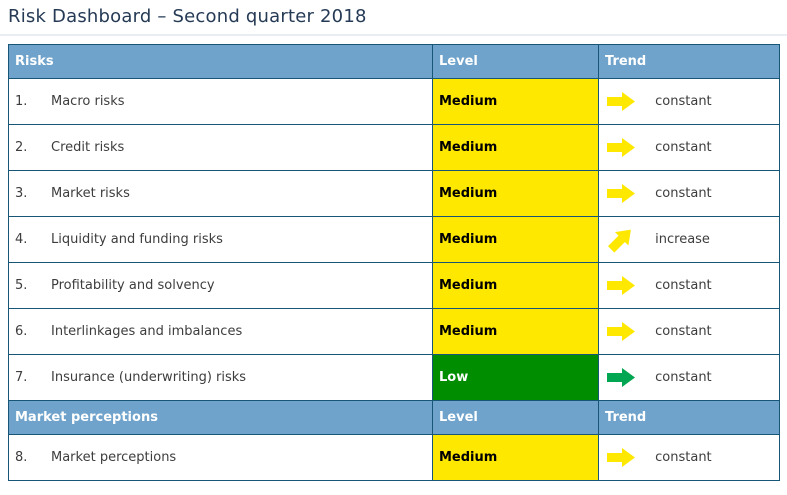 The height and width of the screenshot is (495, 787). What do you see at coordinates (21, 147) in the screenshot?
I see `risk-number: 2.` at bounding box center [21, 147].